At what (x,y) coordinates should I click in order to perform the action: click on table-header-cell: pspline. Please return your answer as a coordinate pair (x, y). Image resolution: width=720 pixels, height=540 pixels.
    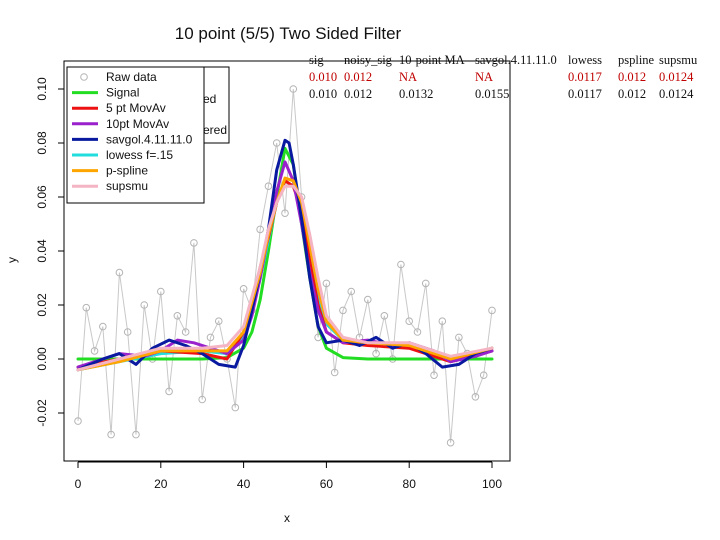
    Looking at the image, I should click on (636, 60).